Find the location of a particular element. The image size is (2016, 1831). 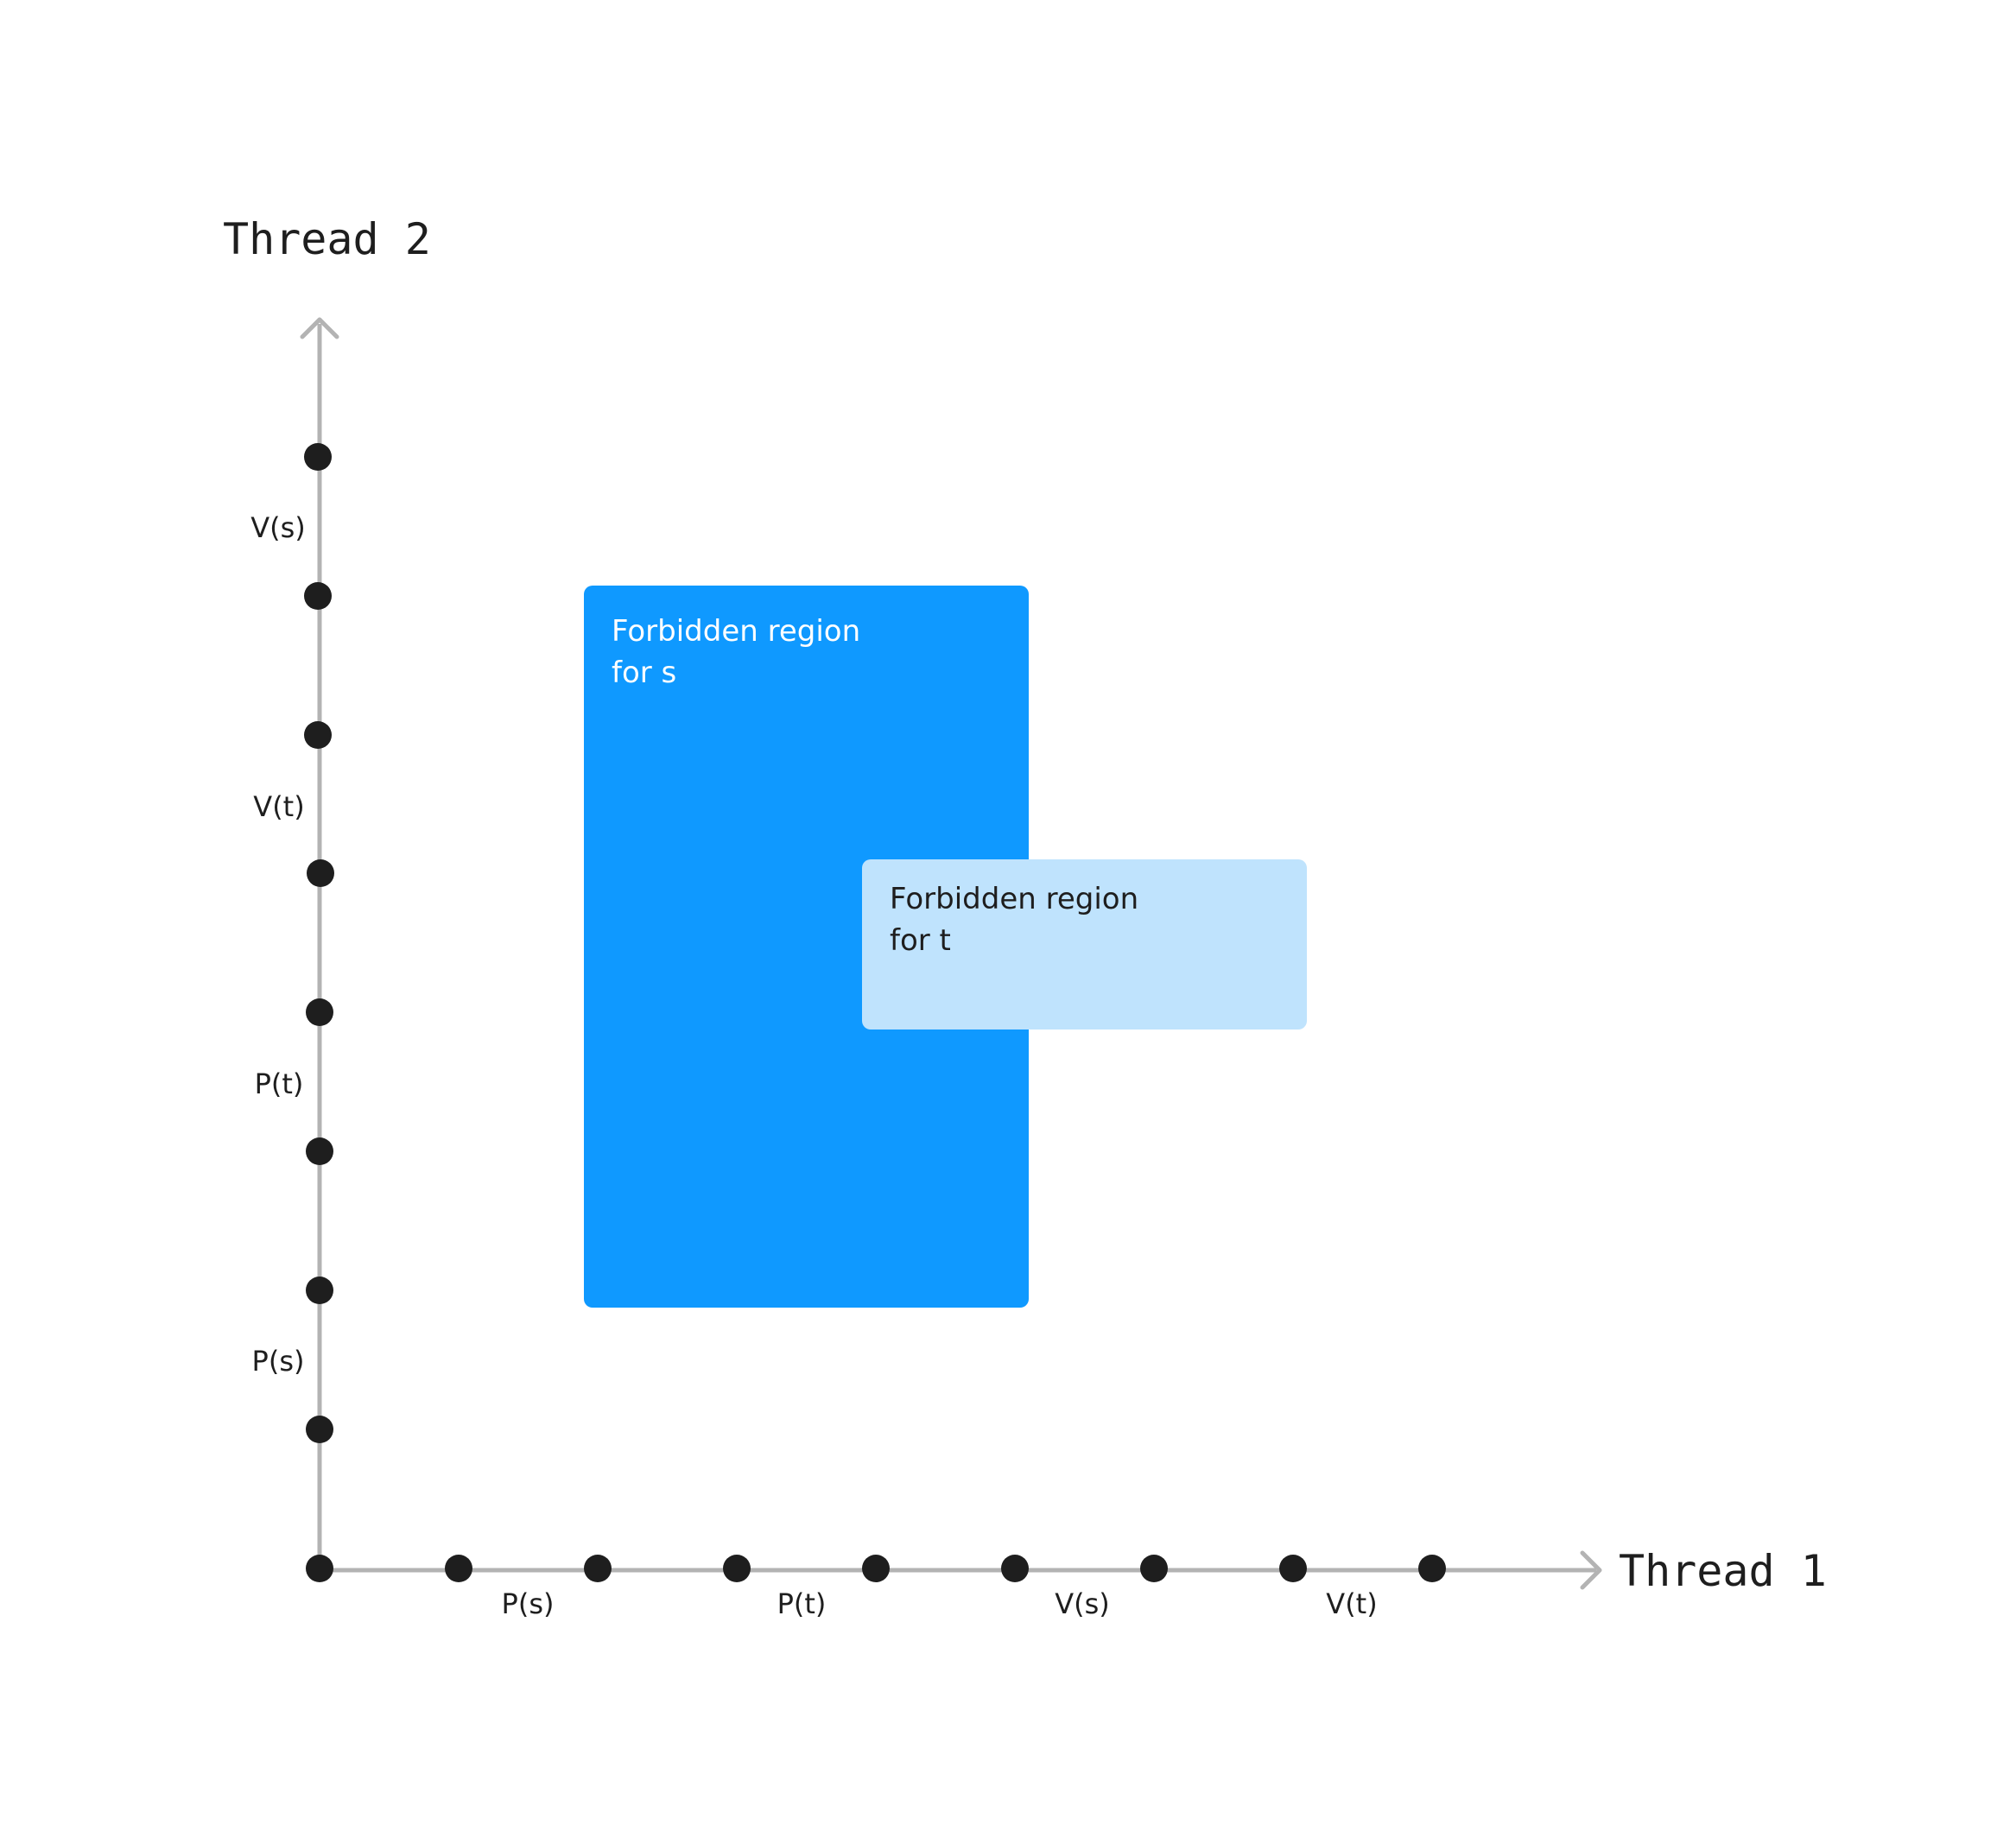

origin-node is located at coordinates (319, 1568).